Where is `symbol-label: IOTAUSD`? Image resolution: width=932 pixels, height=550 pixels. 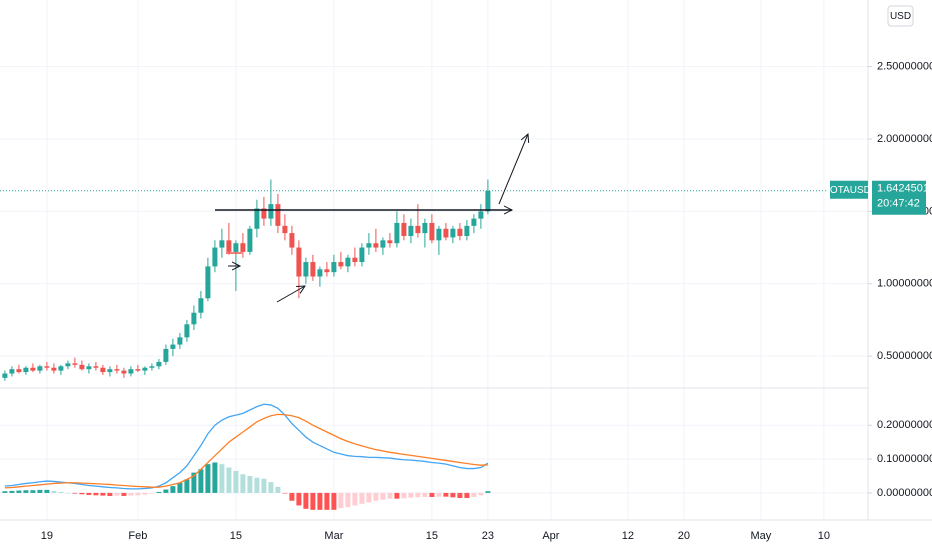
symbol-label: IOTAUSD is located at coordinates (849, 190).